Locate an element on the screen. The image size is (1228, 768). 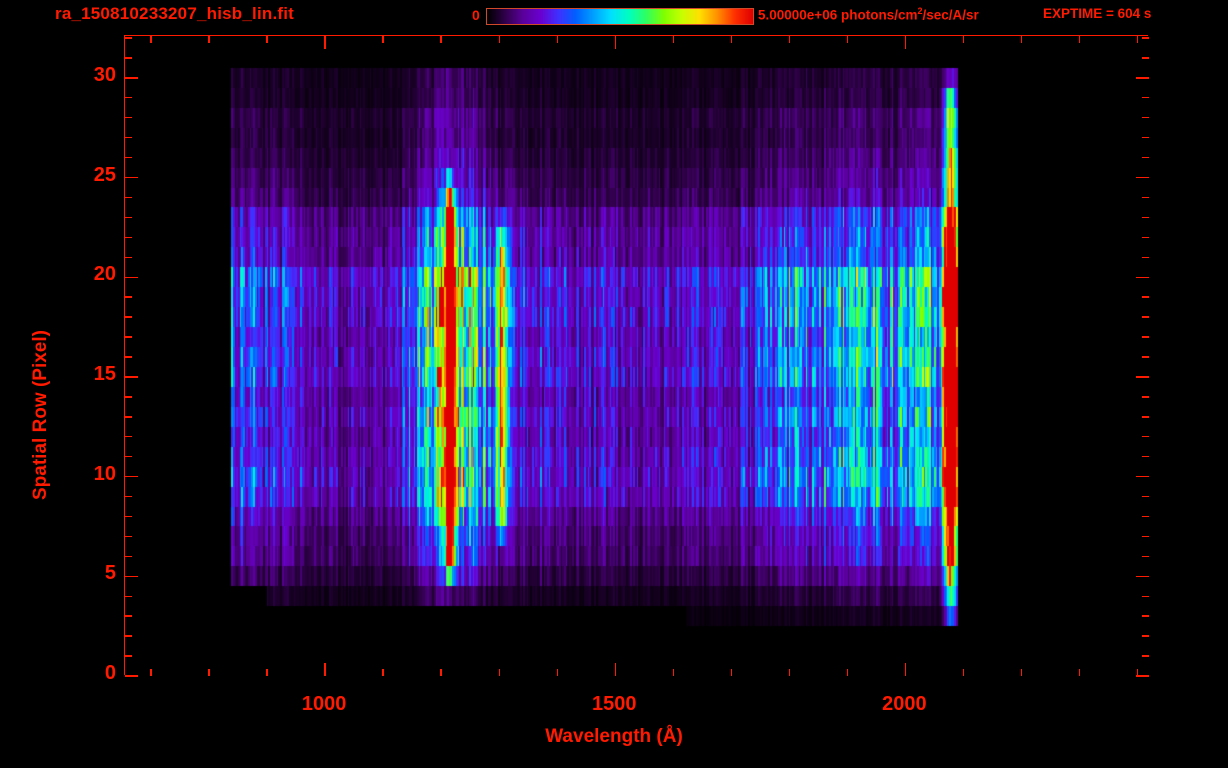
exptime-label: EXPTIME = 604 s is located at coordinates (1097, 13).